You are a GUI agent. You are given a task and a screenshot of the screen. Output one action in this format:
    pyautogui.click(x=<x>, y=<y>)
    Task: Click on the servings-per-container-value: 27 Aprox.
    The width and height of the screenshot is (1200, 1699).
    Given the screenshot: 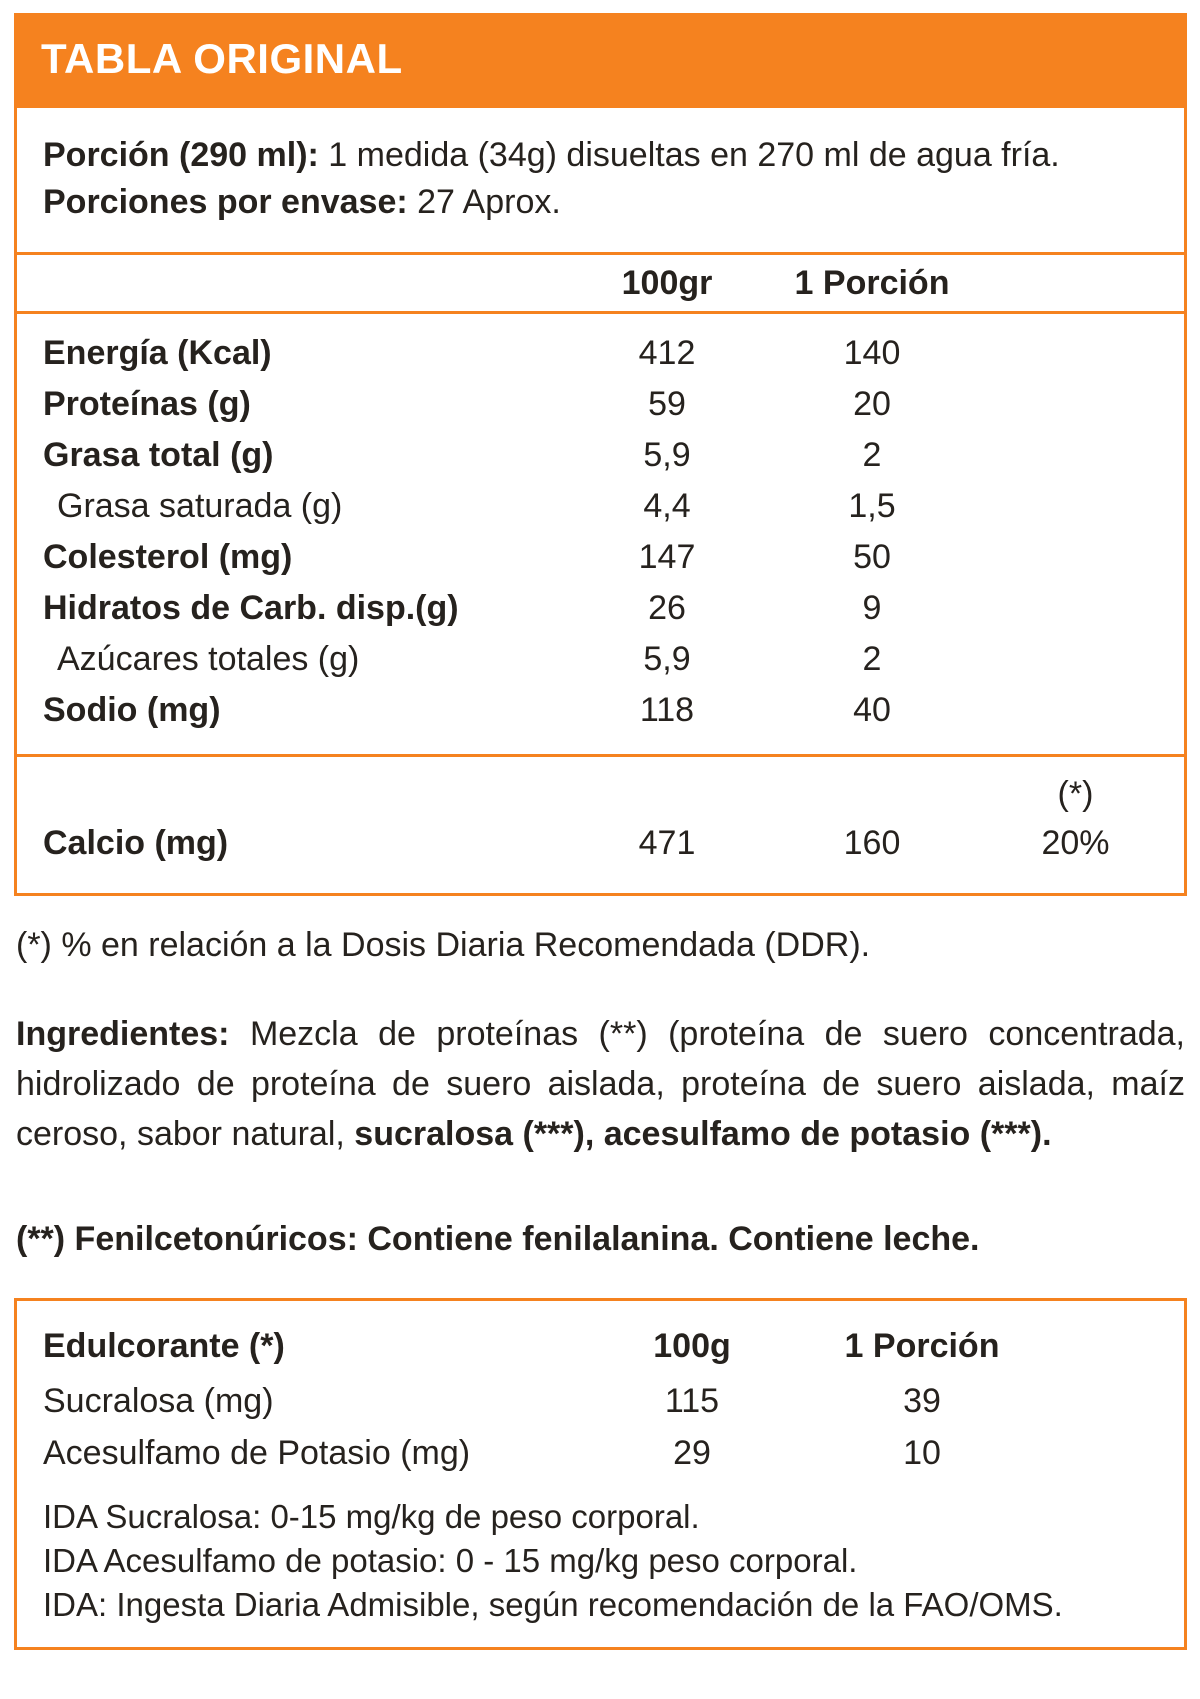 What is the action you would take?
    pyautogui.click(x=489, y=202)
    